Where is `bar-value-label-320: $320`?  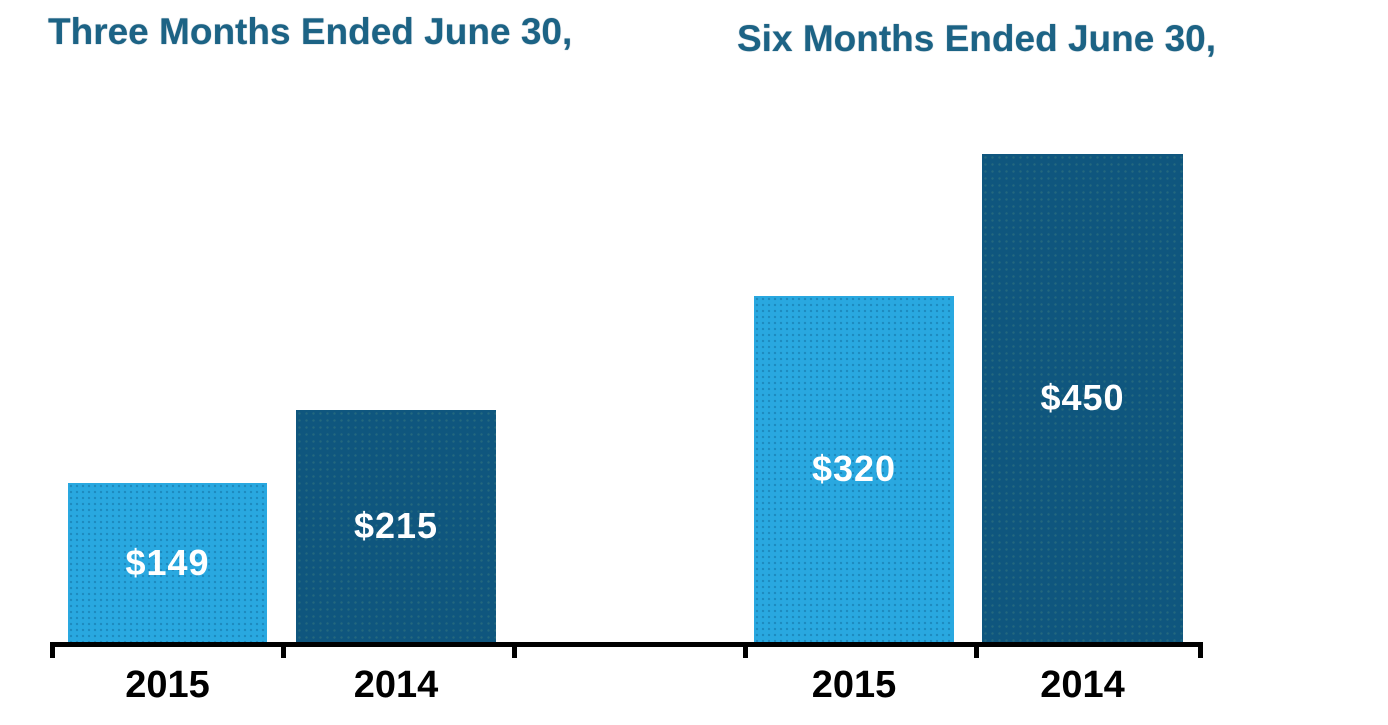
bar-value-label-320: $320 is located at coordinates (854, 468).